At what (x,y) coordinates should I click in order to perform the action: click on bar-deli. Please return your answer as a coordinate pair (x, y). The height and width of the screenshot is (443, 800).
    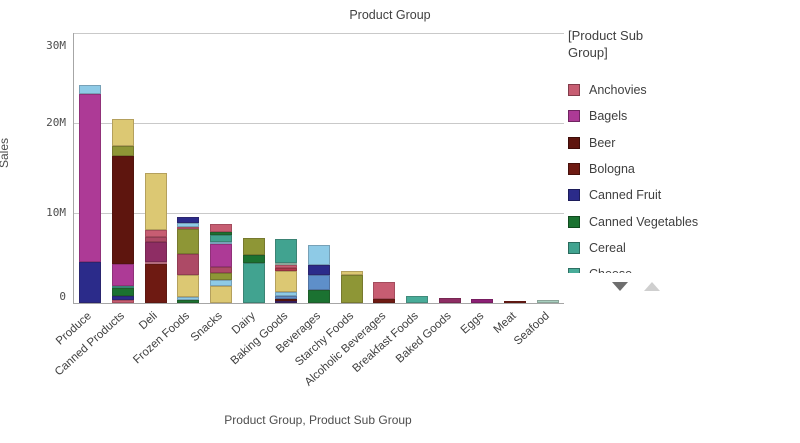
    Looking at the image, I should click on (155, 237).